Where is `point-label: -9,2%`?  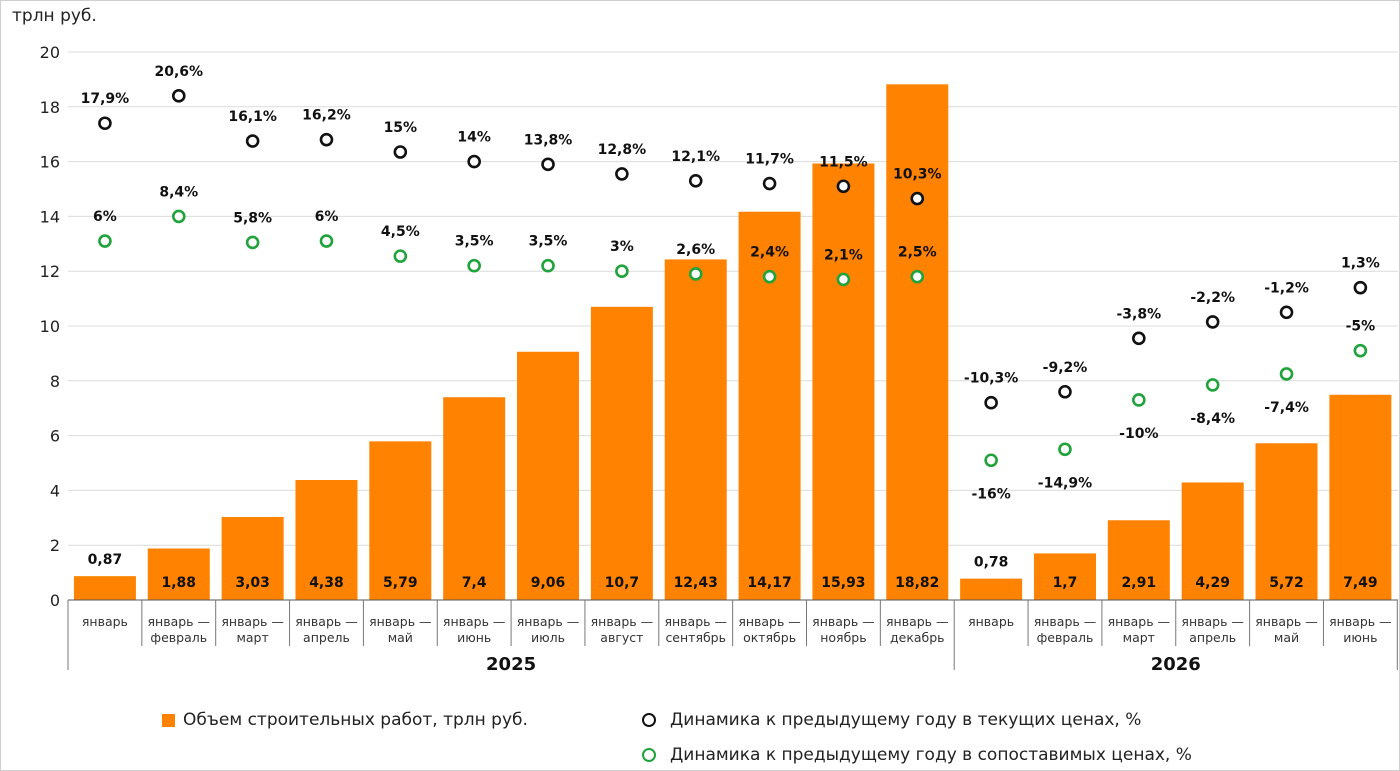
point-label: -9,2% is located at coordinates (1065, 368).